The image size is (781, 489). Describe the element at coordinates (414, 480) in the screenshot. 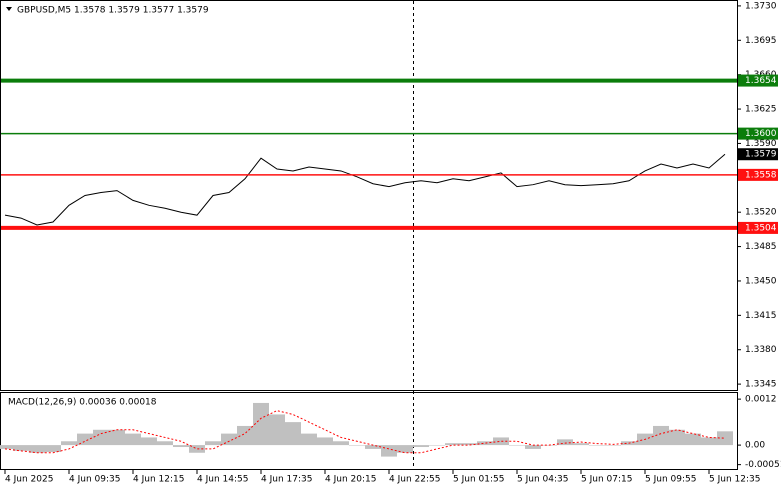

I see `x-tick-label: 4 Jun 22:55` at that location.